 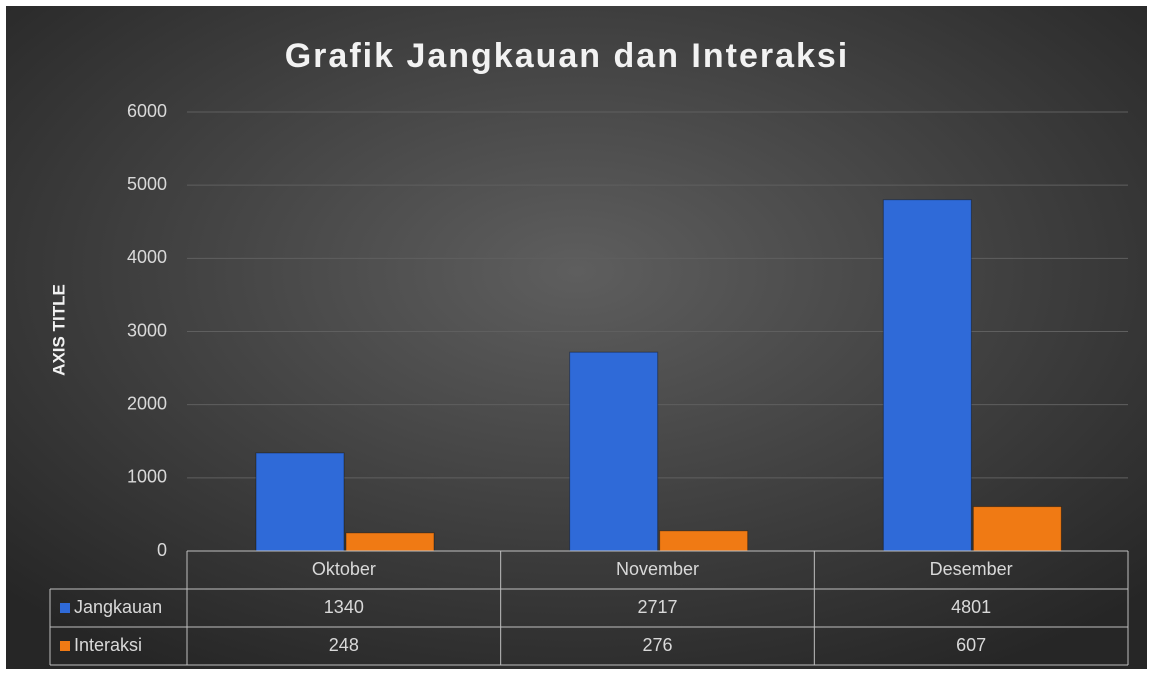 I want to click on y-tick-label: 3000, so click(x=147, y=330).